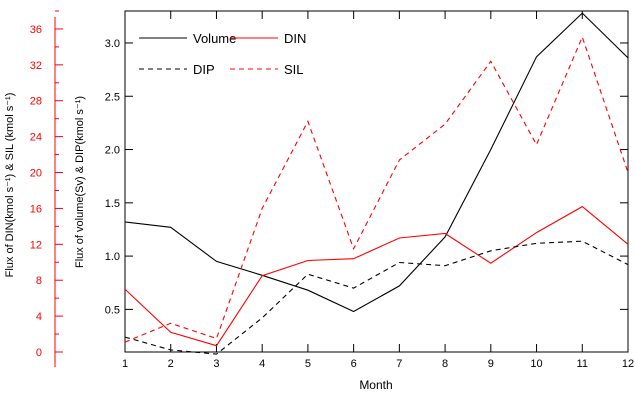 The width and height of the screenshot is (635, 395). What do you see at coordinates (46, 188) in the screenshot?
I see `y-axis-secondary: 0 4 8 12 16 20 24 28 32 36` at bounding box center [46, 188].